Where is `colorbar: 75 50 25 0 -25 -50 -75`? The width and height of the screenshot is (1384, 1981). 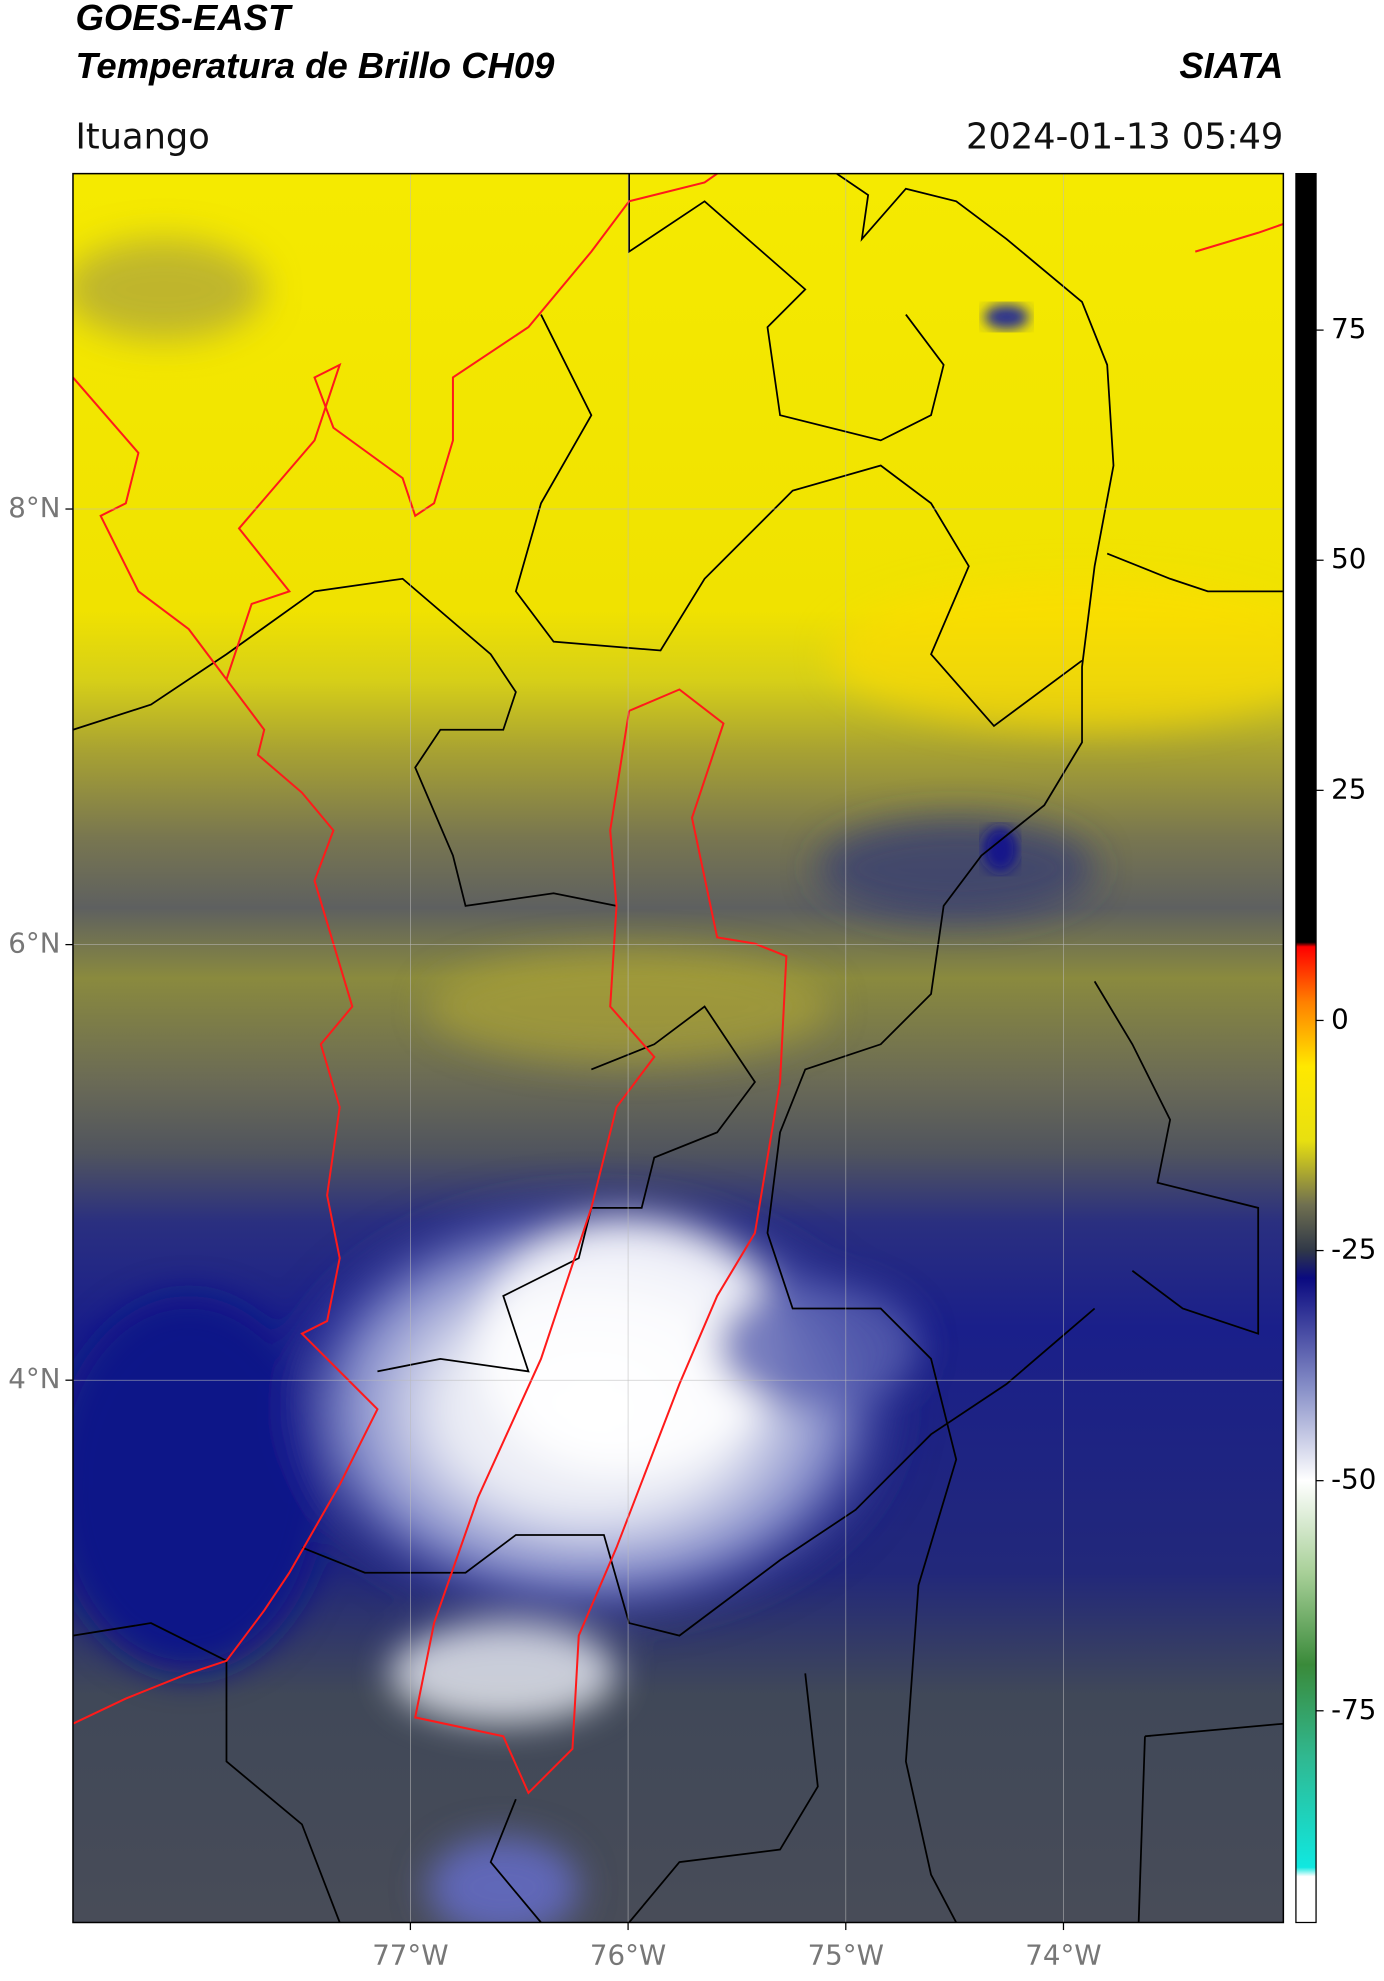 colorbar: 75 50 25 0 -25 -50 -75 is located at coordinates (1335, 1048).